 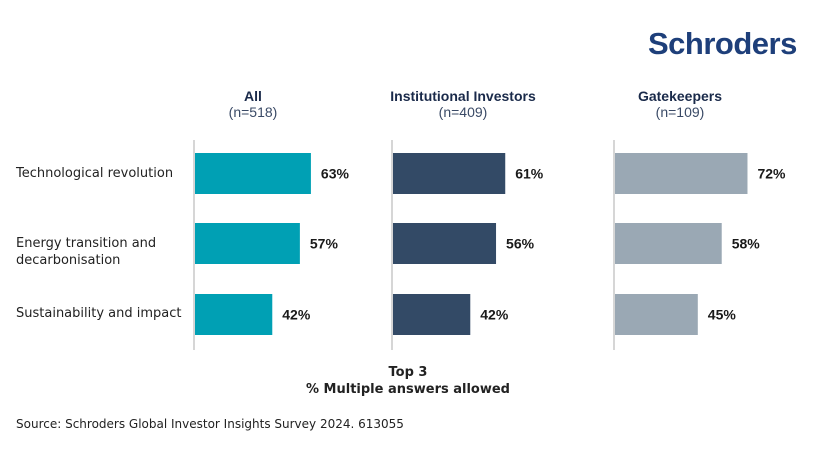 What do you see at coordinates (253, 96) in the screenshot?
I see `series-name: All` at bounding box center [253, 96].